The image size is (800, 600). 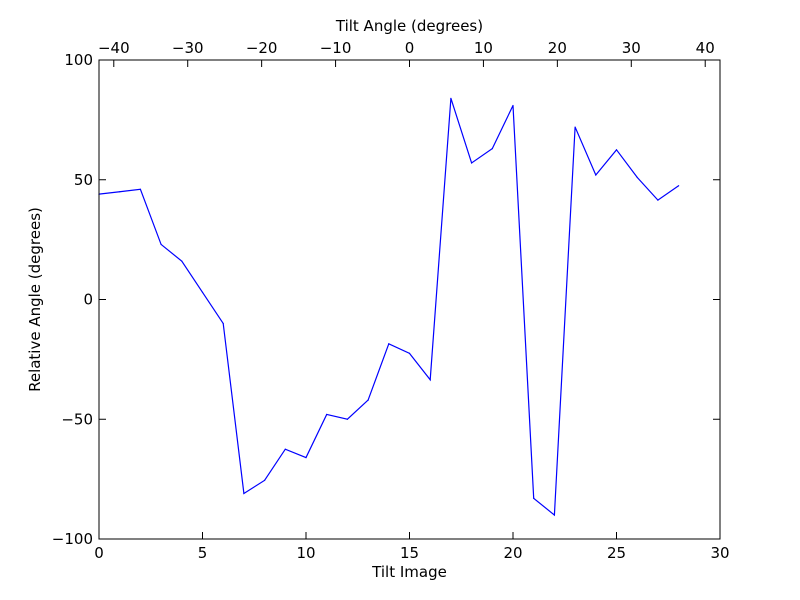 I want to click on top-x-tick-label: 30, so click(x=631, y=48).